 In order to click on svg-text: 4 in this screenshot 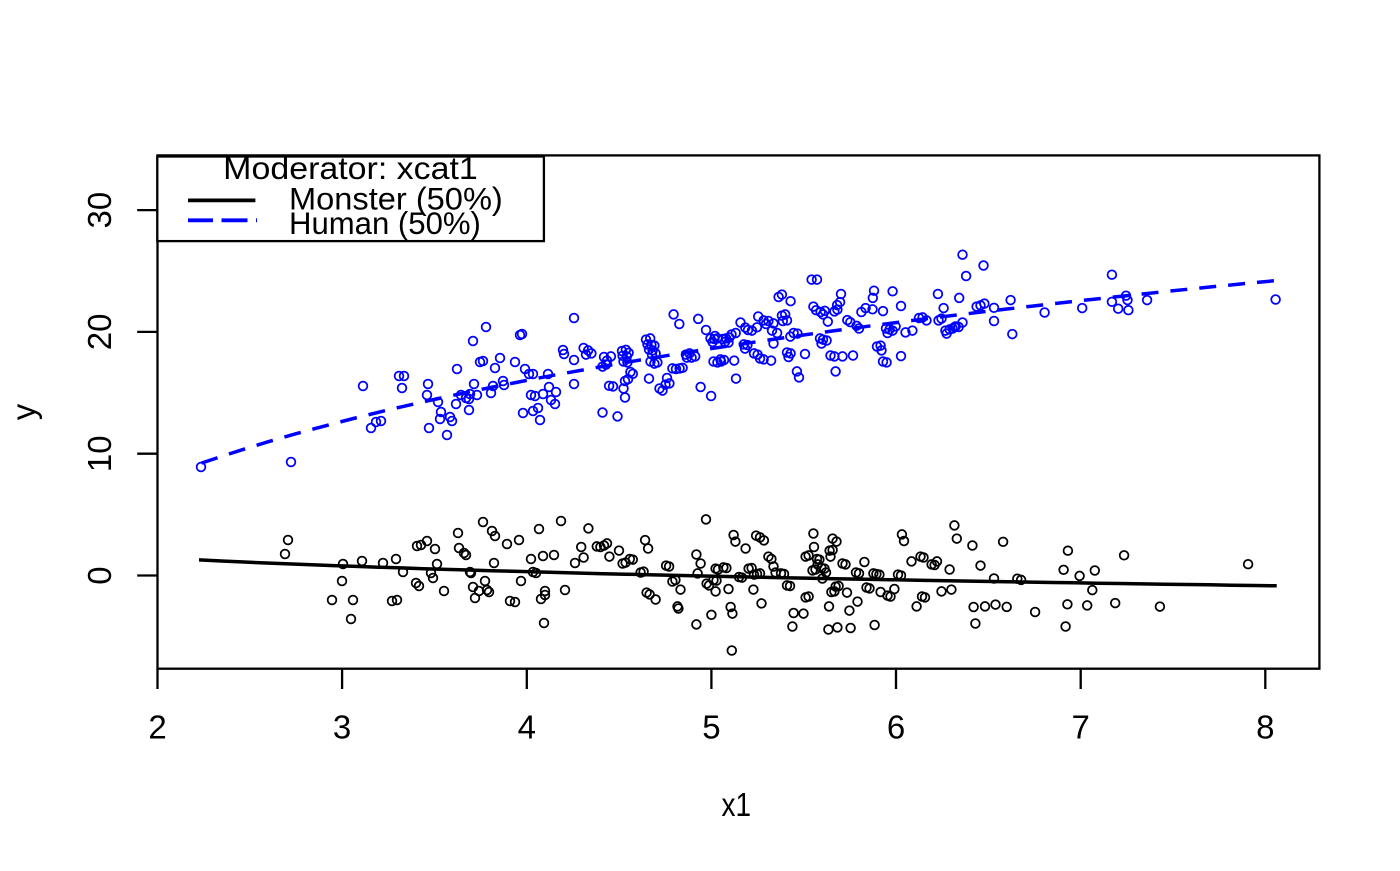, I will do `click(527, 727)`.